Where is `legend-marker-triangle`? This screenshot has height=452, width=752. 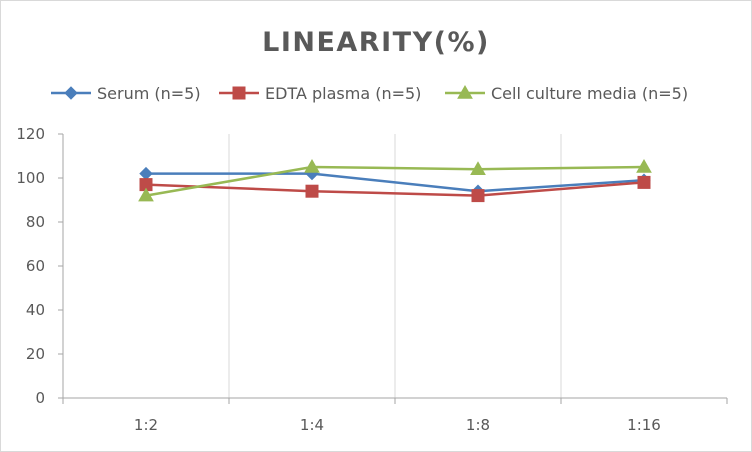
legend-marker-triangle is located at coordinates (465, 91).